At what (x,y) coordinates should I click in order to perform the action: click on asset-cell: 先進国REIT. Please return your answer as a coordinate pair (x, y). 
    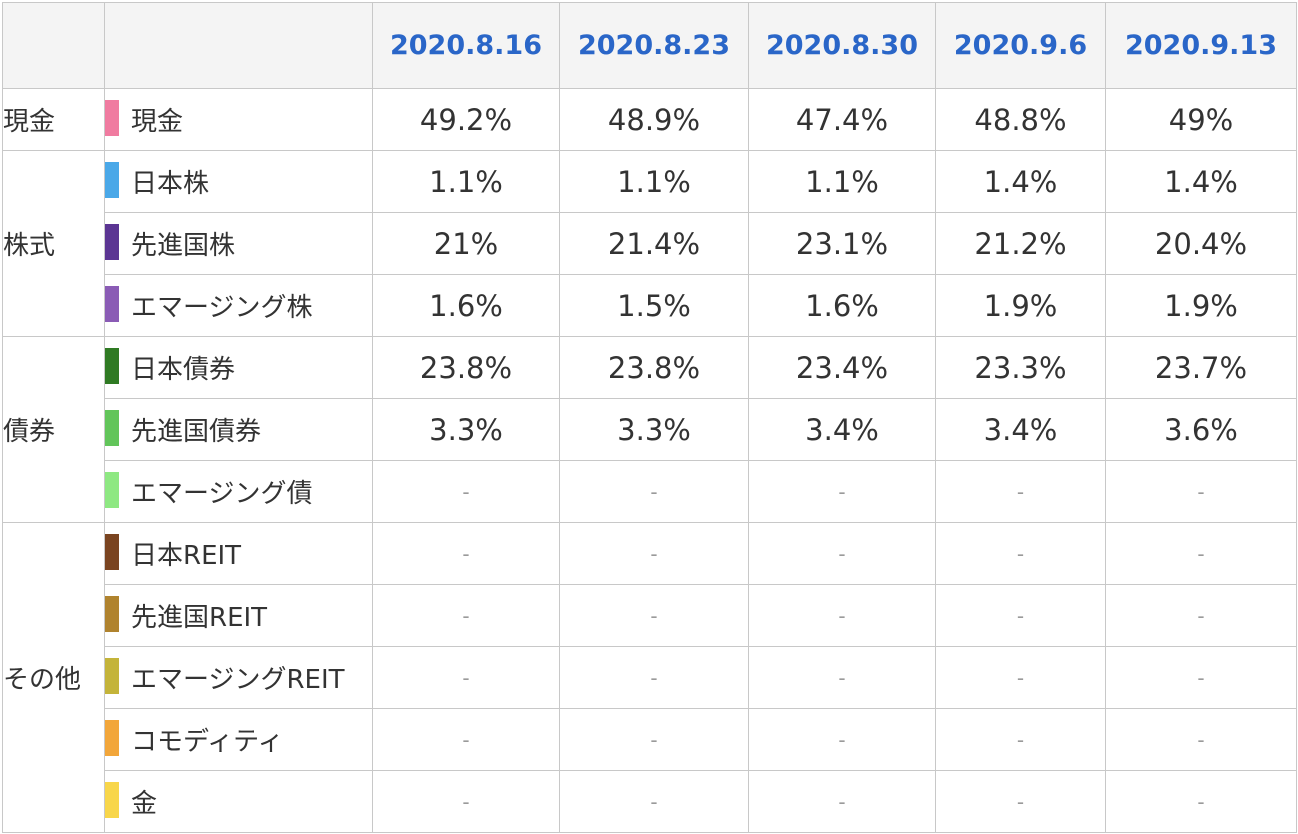
    Looking at the image, I should click on (238, 615).